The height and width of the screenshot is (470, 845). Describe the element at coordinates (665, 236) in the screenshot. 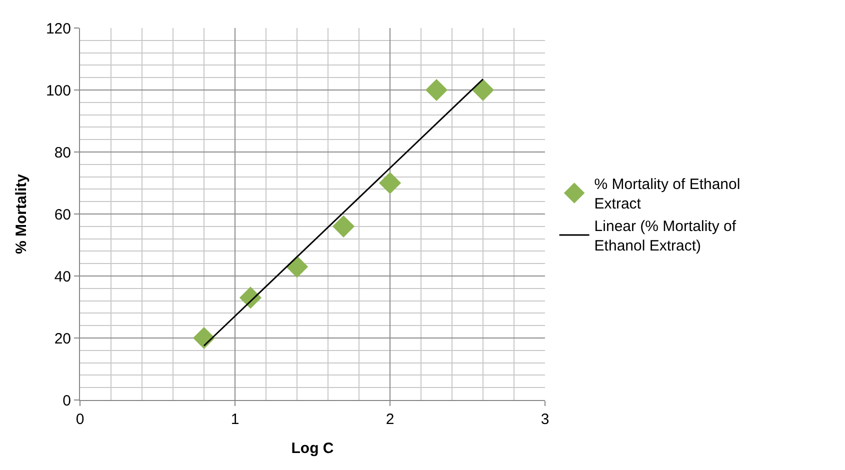

I see `legend-label: Linear (% Mortality of Ethanol Extract)` at that location.